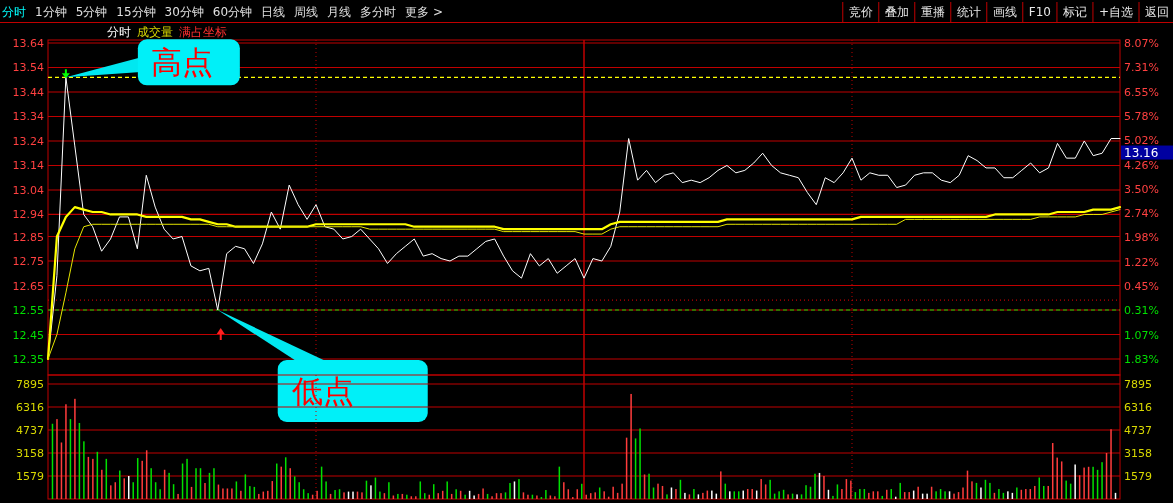  What do you see at coordinates (1138, 407) in the screenshot?
I see `y2-tick-label: 6316` at bounding box center [1138, 407].